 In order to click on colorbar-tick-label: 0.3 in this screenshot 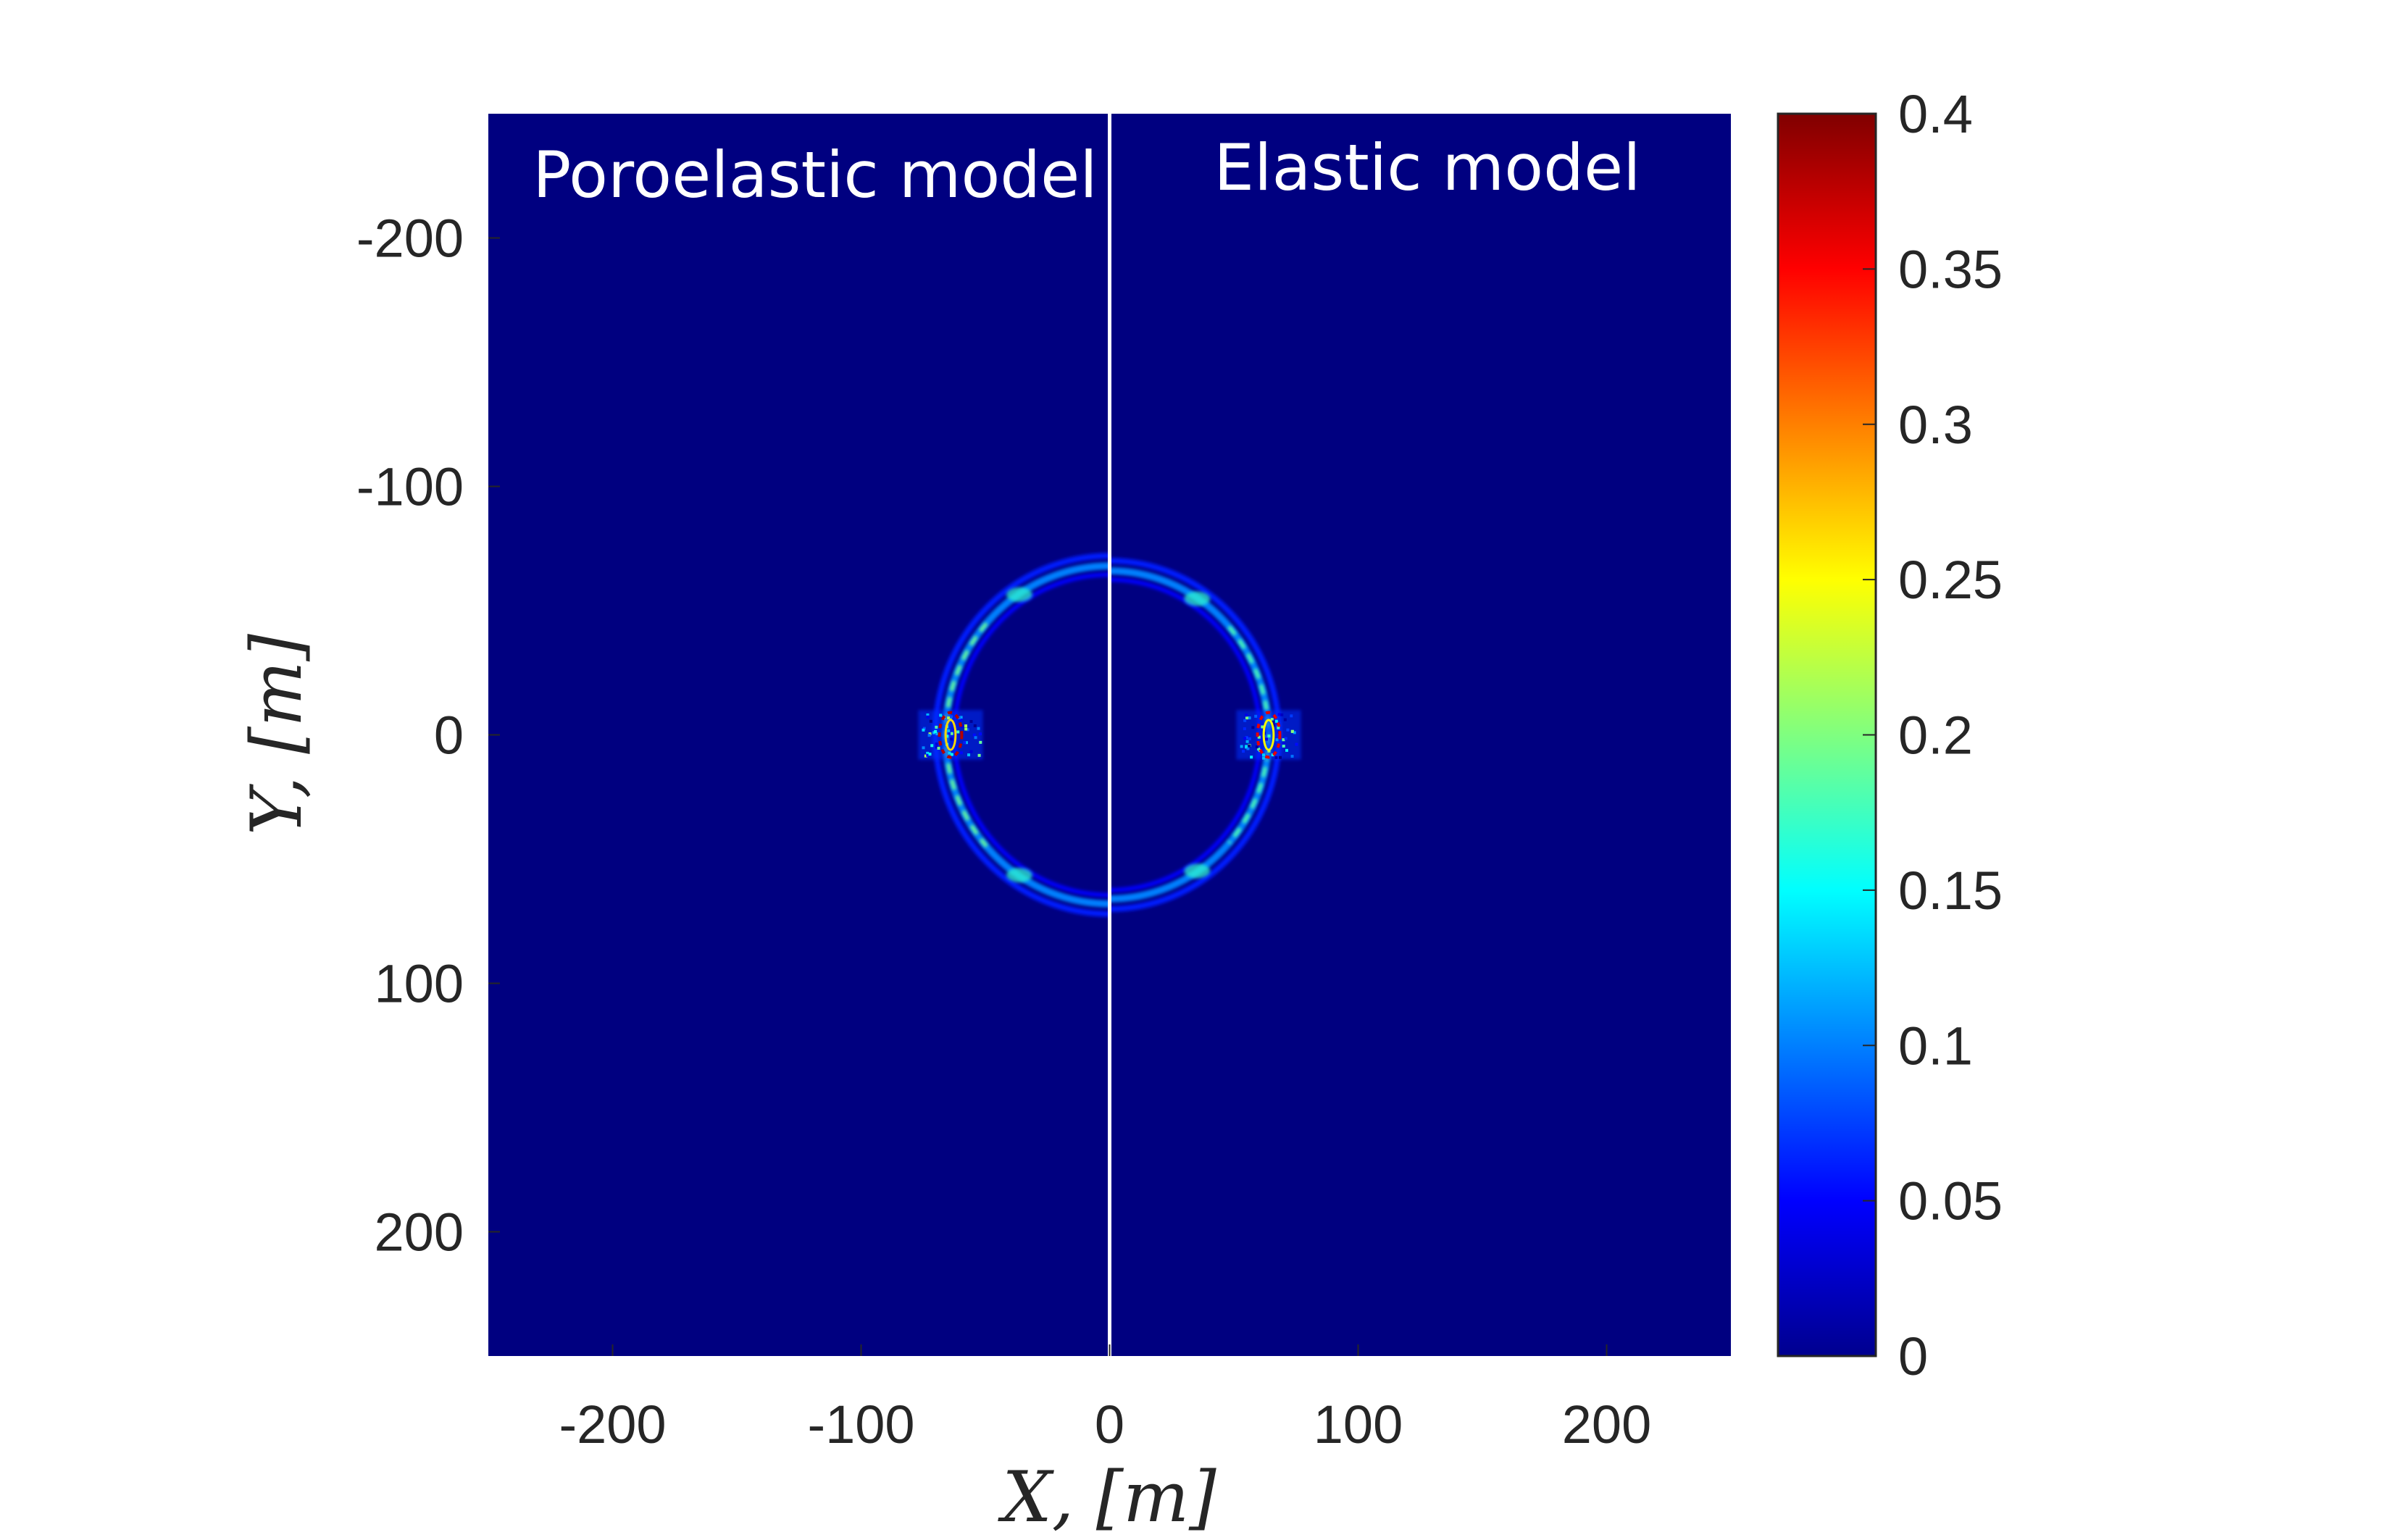, I will do `click(1935, 425)`.